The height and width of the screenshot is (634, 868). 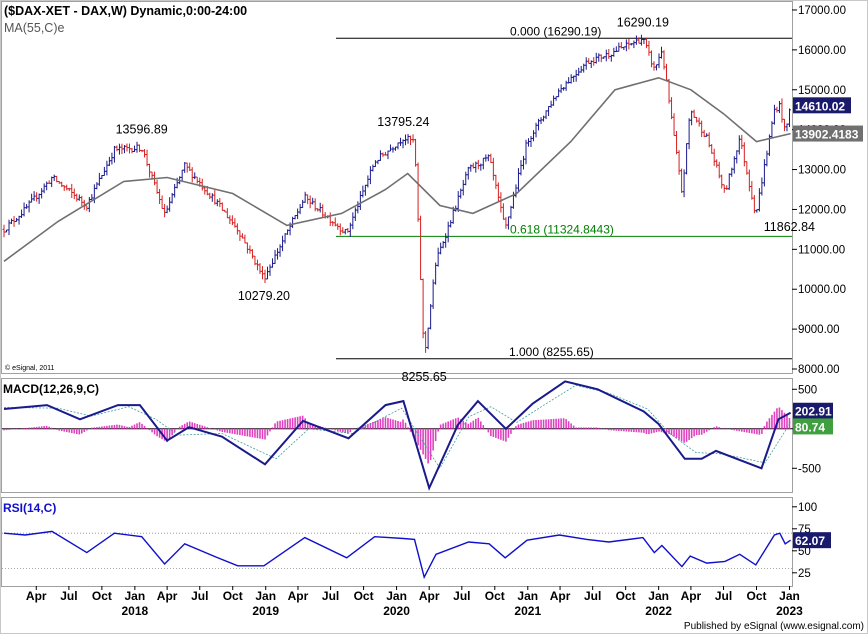 What do you see at coordinates (527, 611) in the screenshot?
I see `year-label: 2021` at bounding box center [527, 611].